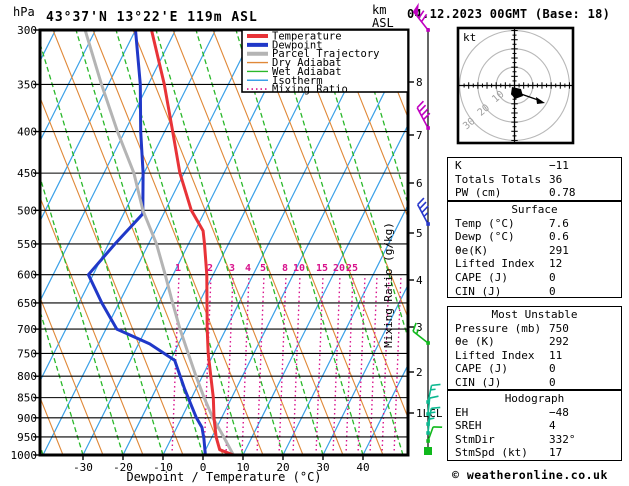  I want to click on info-row: Lifted Index 12, so click(534, 264).